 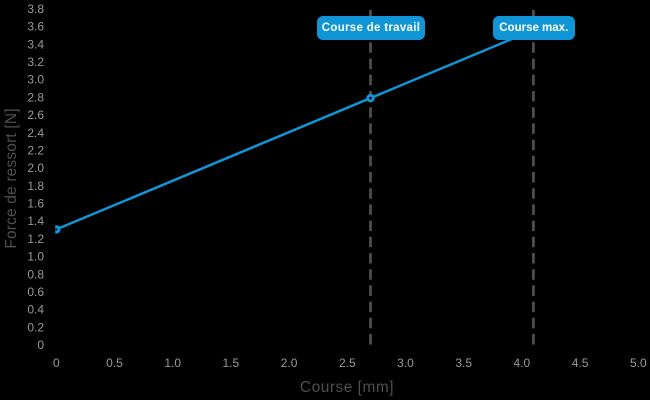 What do you see at coordinates (580, 363) in the screenshot?
I see `svg-text: 4.5` at bounding box center [580, 363].